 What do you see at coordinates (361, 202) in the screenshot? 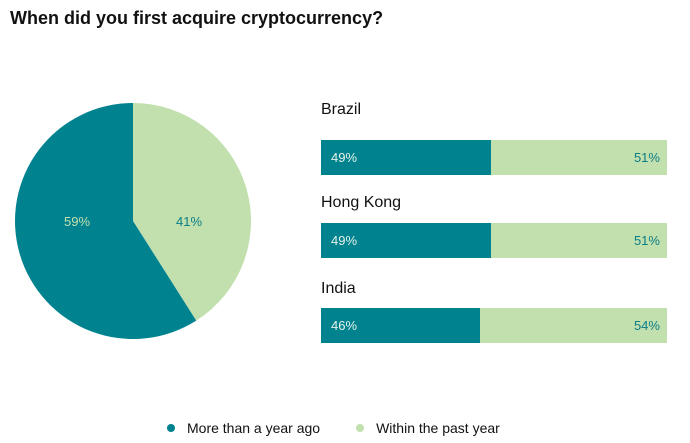
I see `bar-category-label: Hong Kong` at bounding box center [361, 202].